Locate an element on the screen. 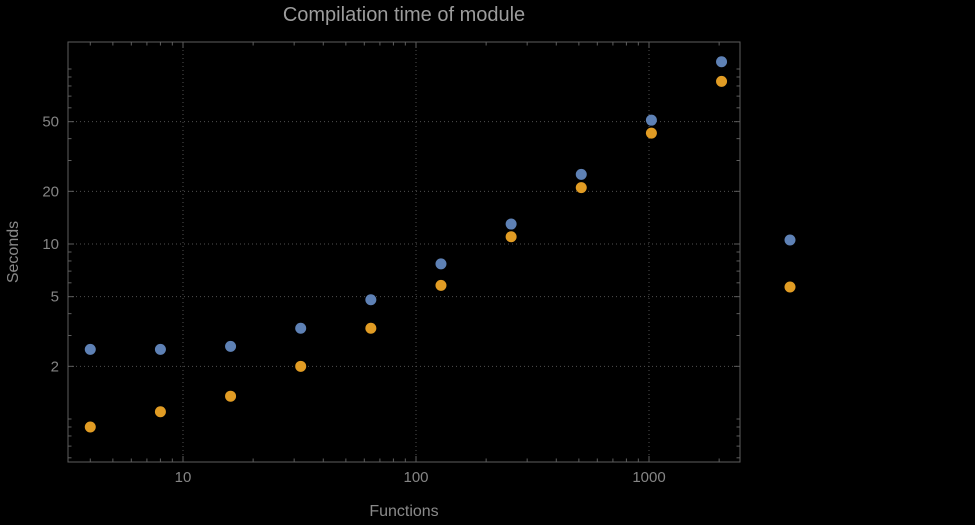 The width and height of the screenshot is (975, 525). y-tick-label: 20 is located at coordinates (50, 191).